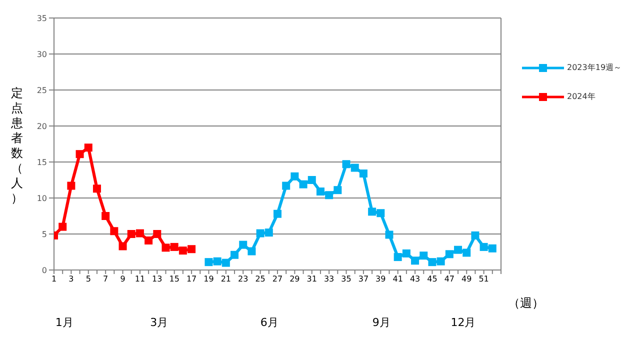  I want to click on x-tick-label: 17, so click(191, 279).